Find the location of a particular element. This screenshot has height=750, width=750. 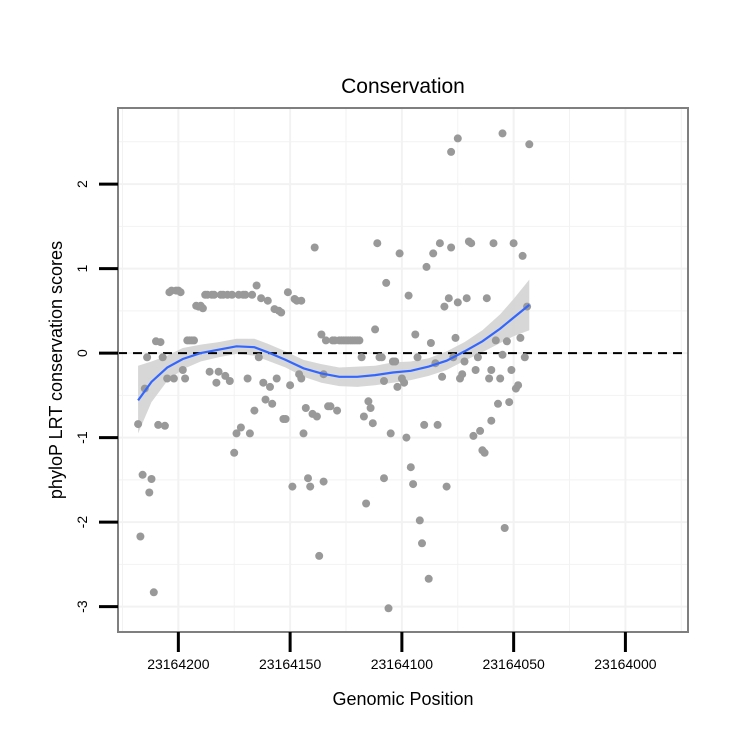

x-tick-label: 23164100 is located at coordinates (402, 664).